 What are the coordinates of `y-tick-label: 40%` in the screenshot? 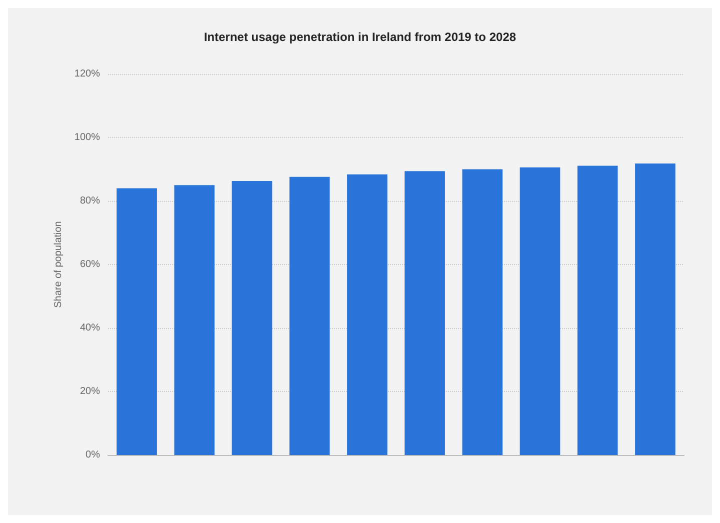 It's located at (90, 328).